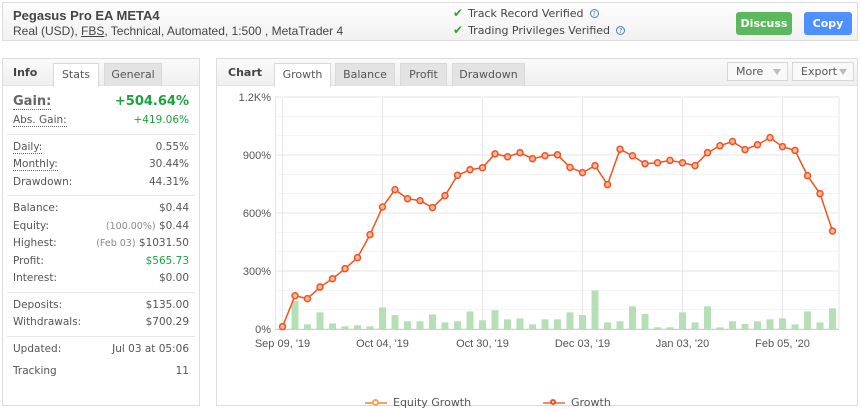 The height and width of the screenshot is (409, 860). Describe the element at coordinates (577, 402) in the screenshot. I see `legend-growth: Growth` at that location.